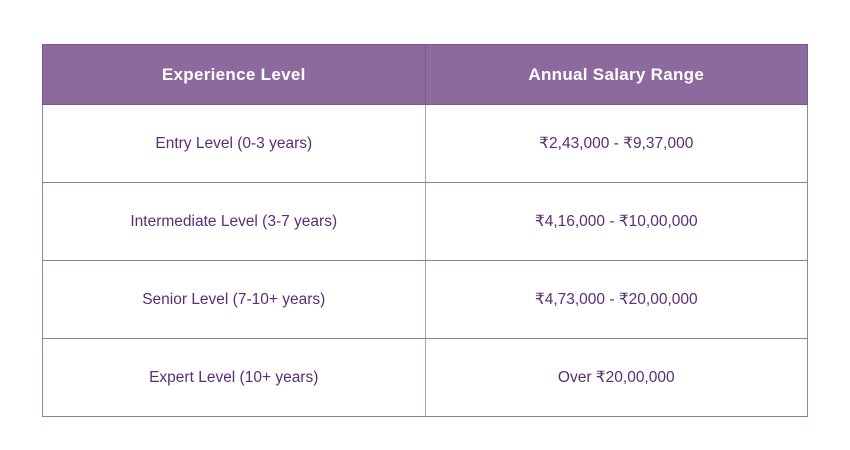 This screenshot has width=850, height=450. What do you see at coordinates (234, 221) in the screenshot?
I see `experience-level-cell: Intermediate Level (3-7 years)` at bounding box center [234, 221].